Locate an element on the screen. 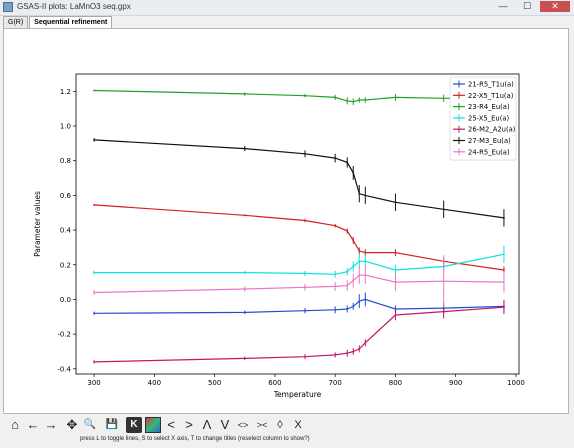 This screenshot has width=574, height=448. plot-tabs: G(R) Sequential refinement is located at coordinates (58, 22).